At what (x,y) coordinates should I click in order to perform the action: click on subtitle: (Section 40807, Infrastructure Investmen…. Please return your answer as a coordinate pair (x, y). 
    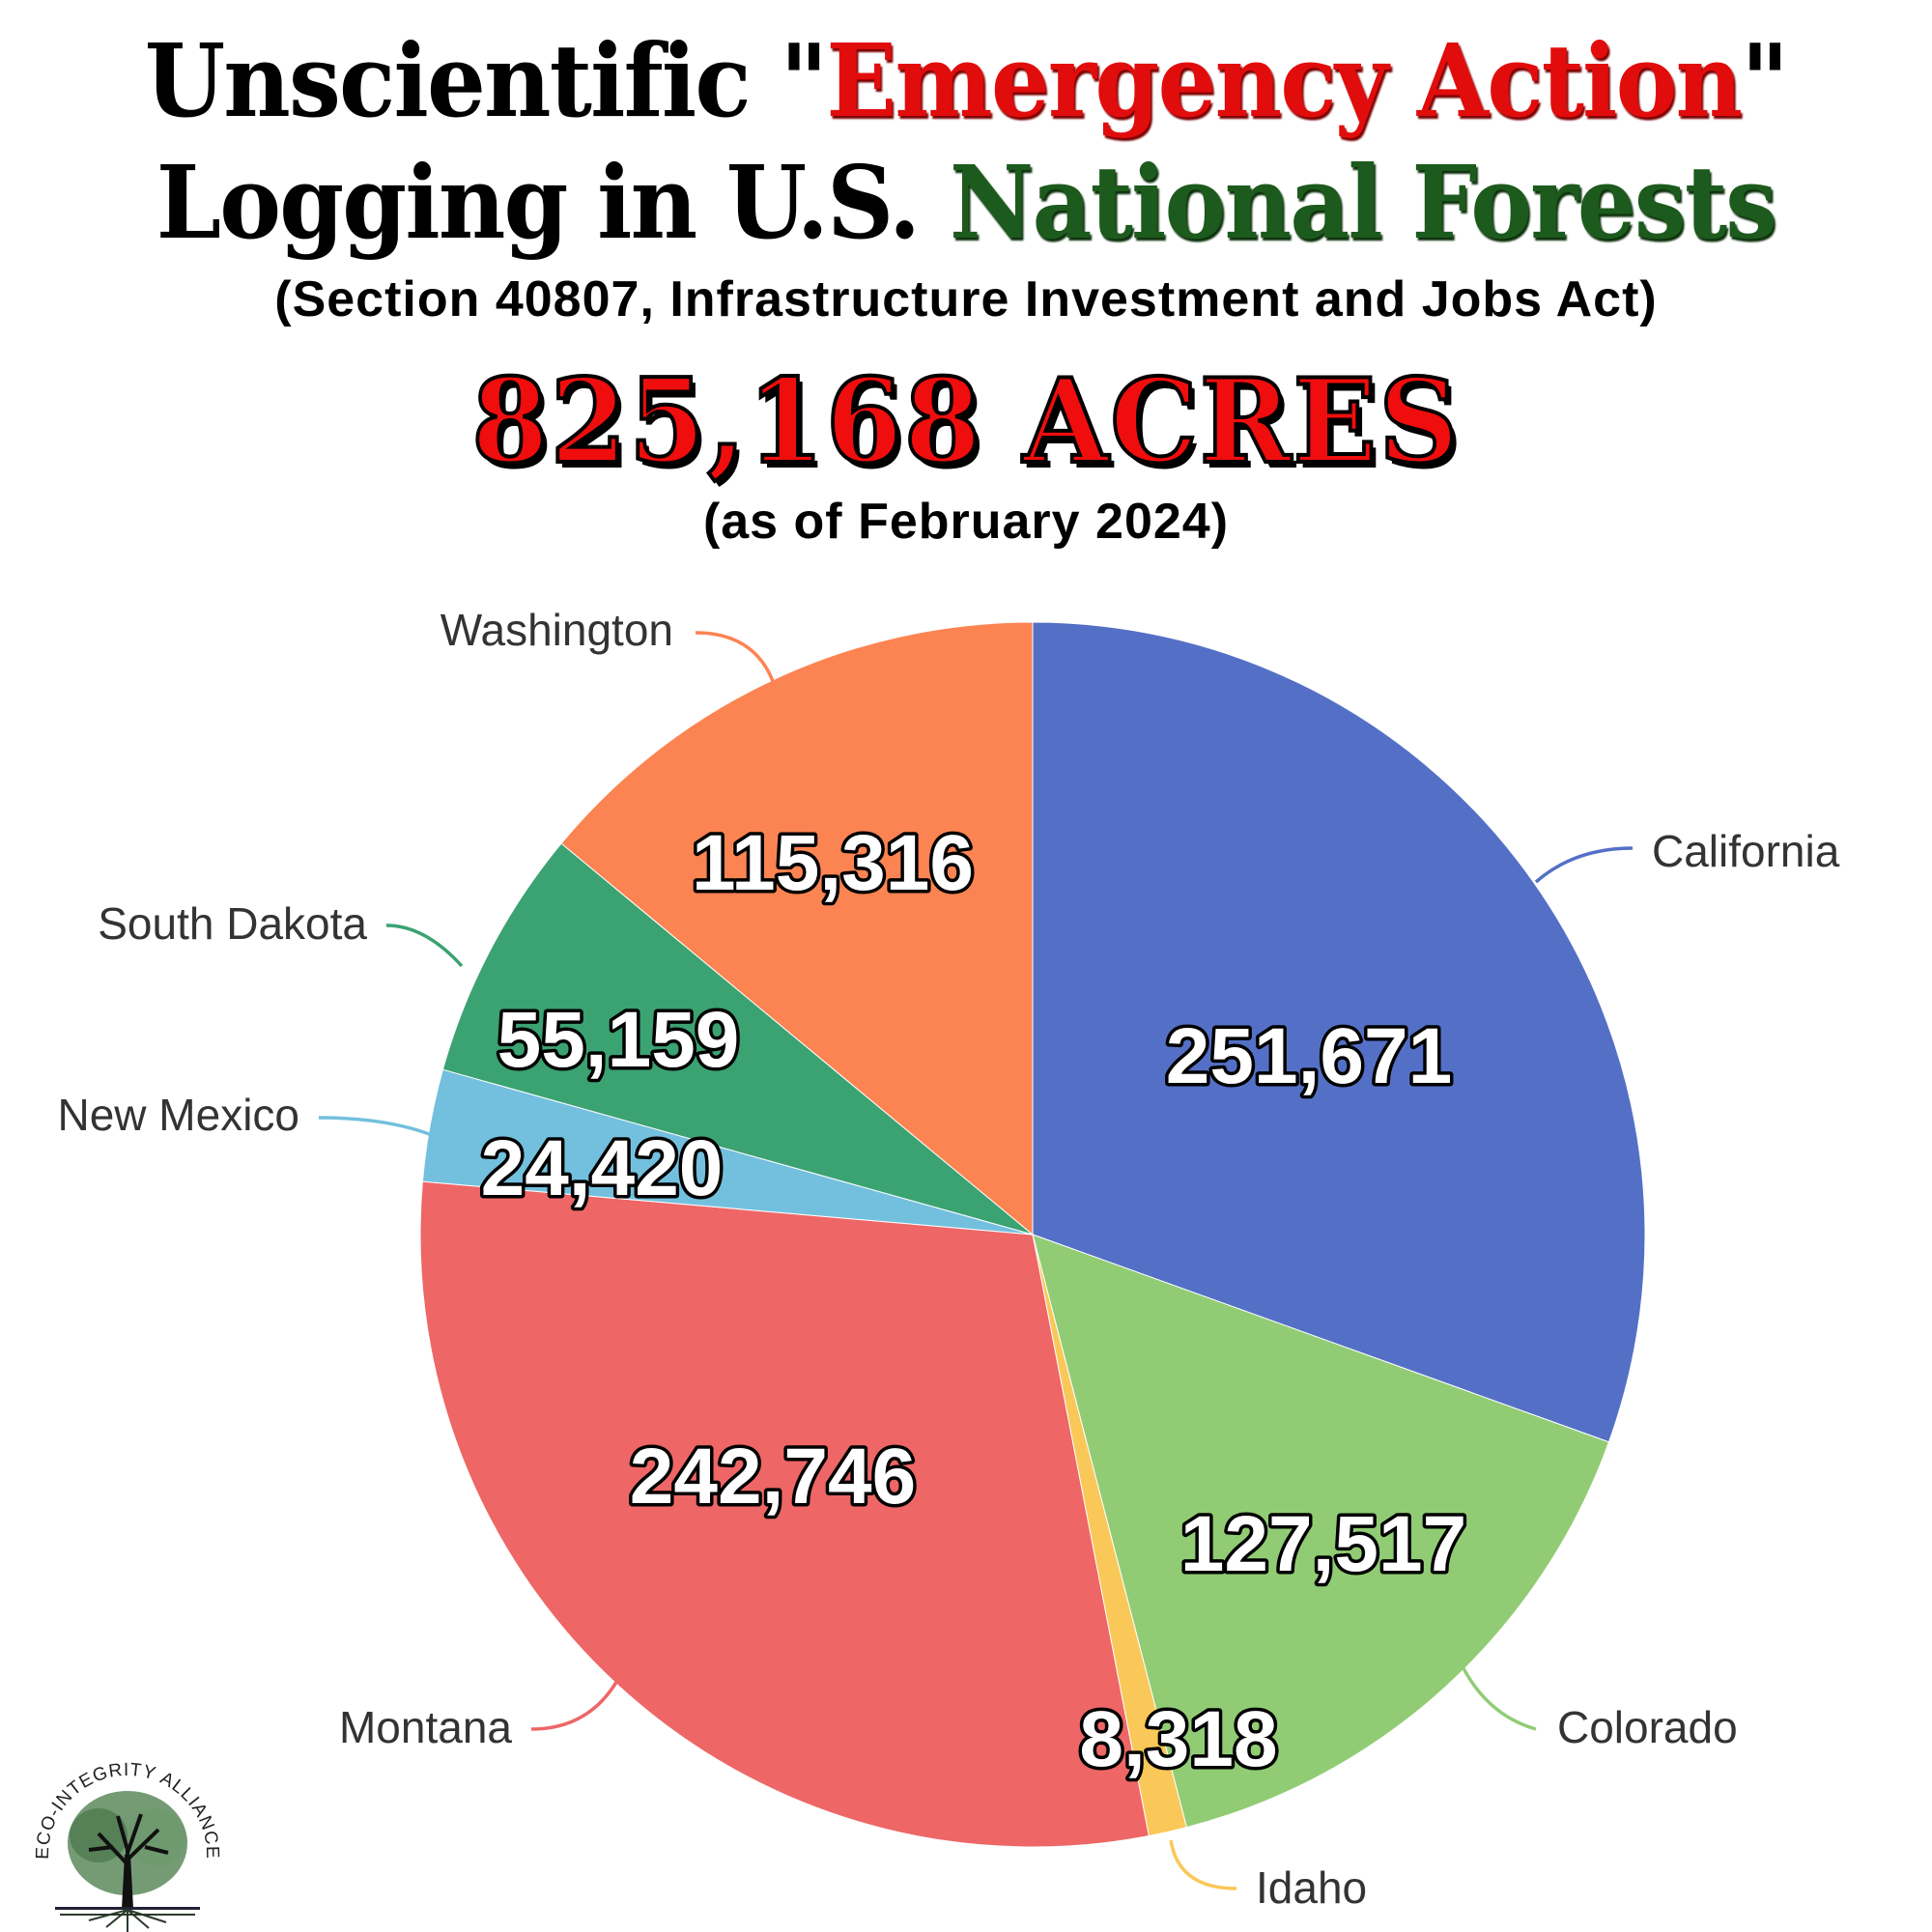
    Looking at the image, I should click on (966, 299).